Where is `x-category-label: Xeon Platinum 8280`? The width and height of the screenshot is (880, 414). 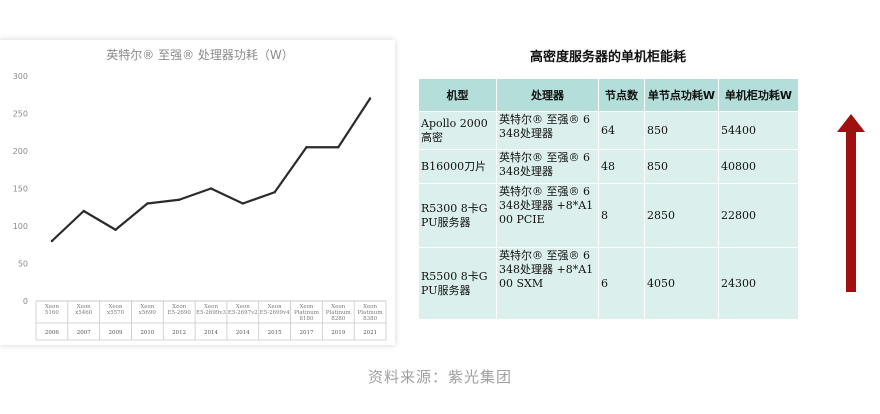
x-category-label: Xeon Platinum 8280 is located at coordinates (339, 313).